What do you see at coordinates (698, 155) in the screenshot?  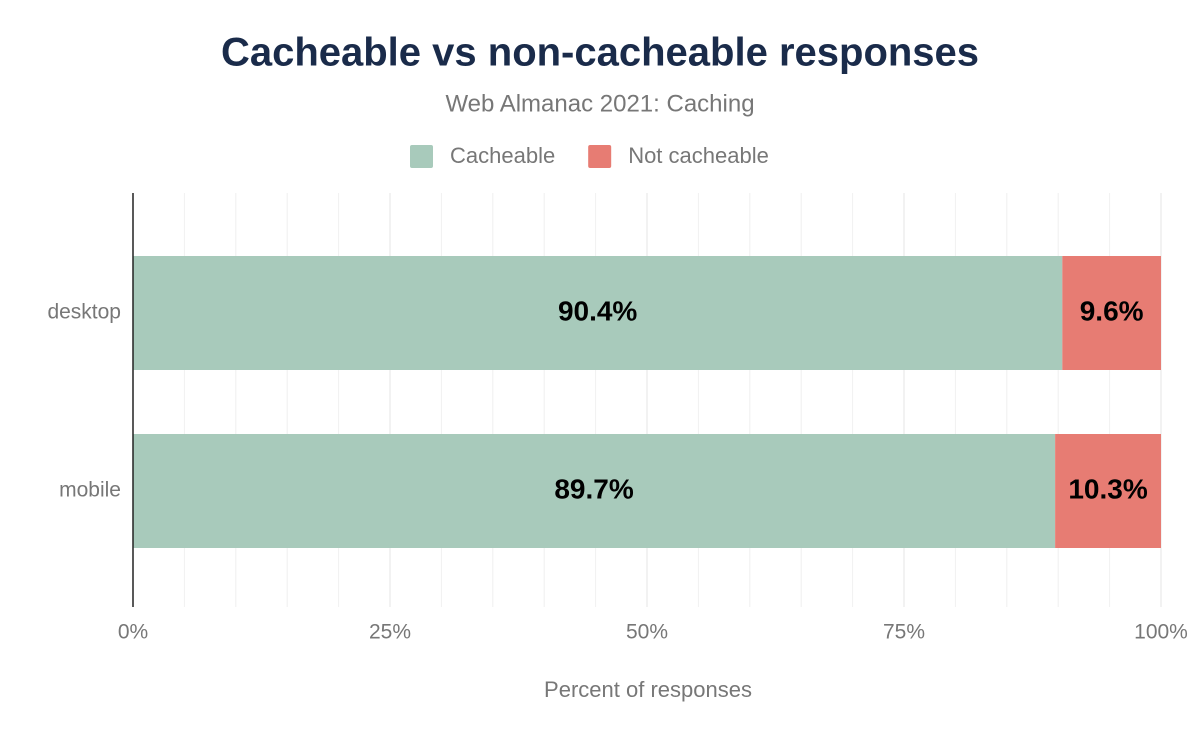 I see `legend-label: Not cacheable` at bounding box center [698, 155].